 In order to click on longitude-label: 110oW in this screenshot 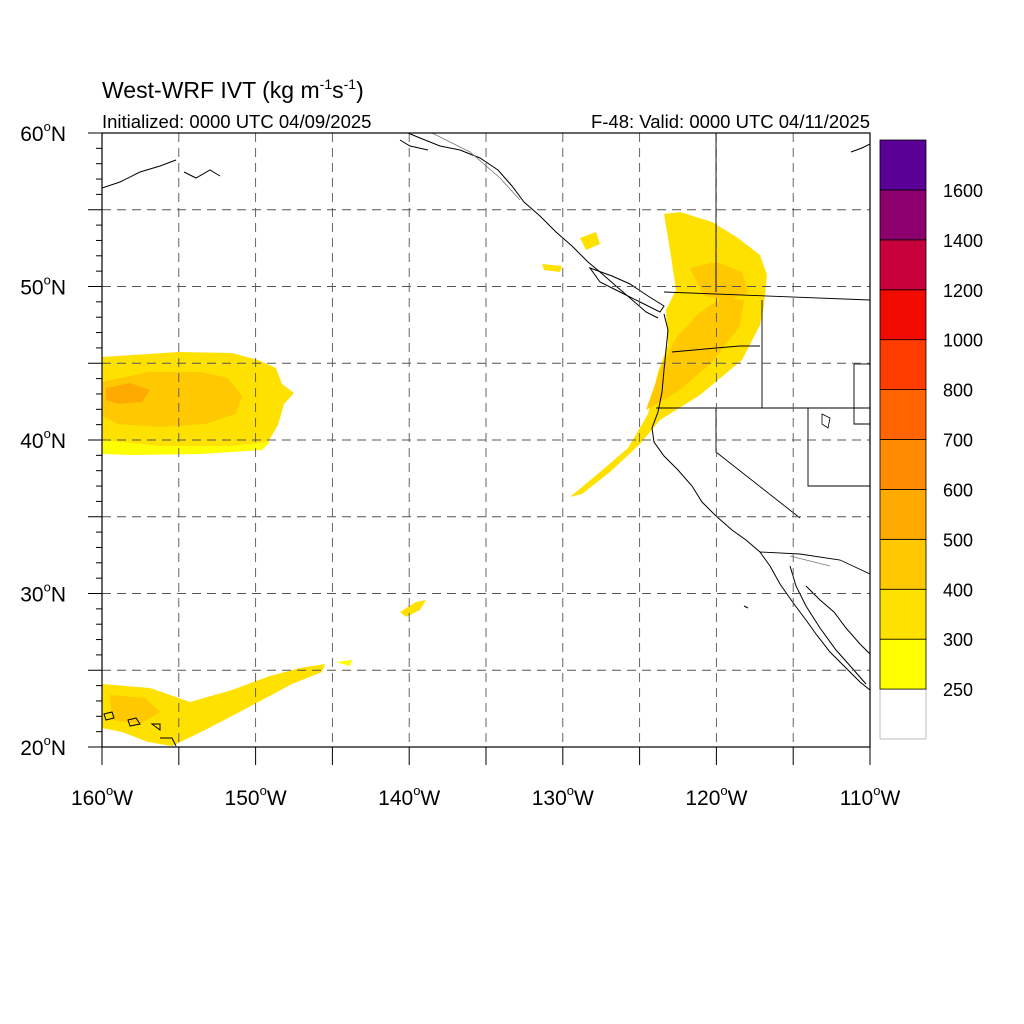, I will do `click(870, 796)`.